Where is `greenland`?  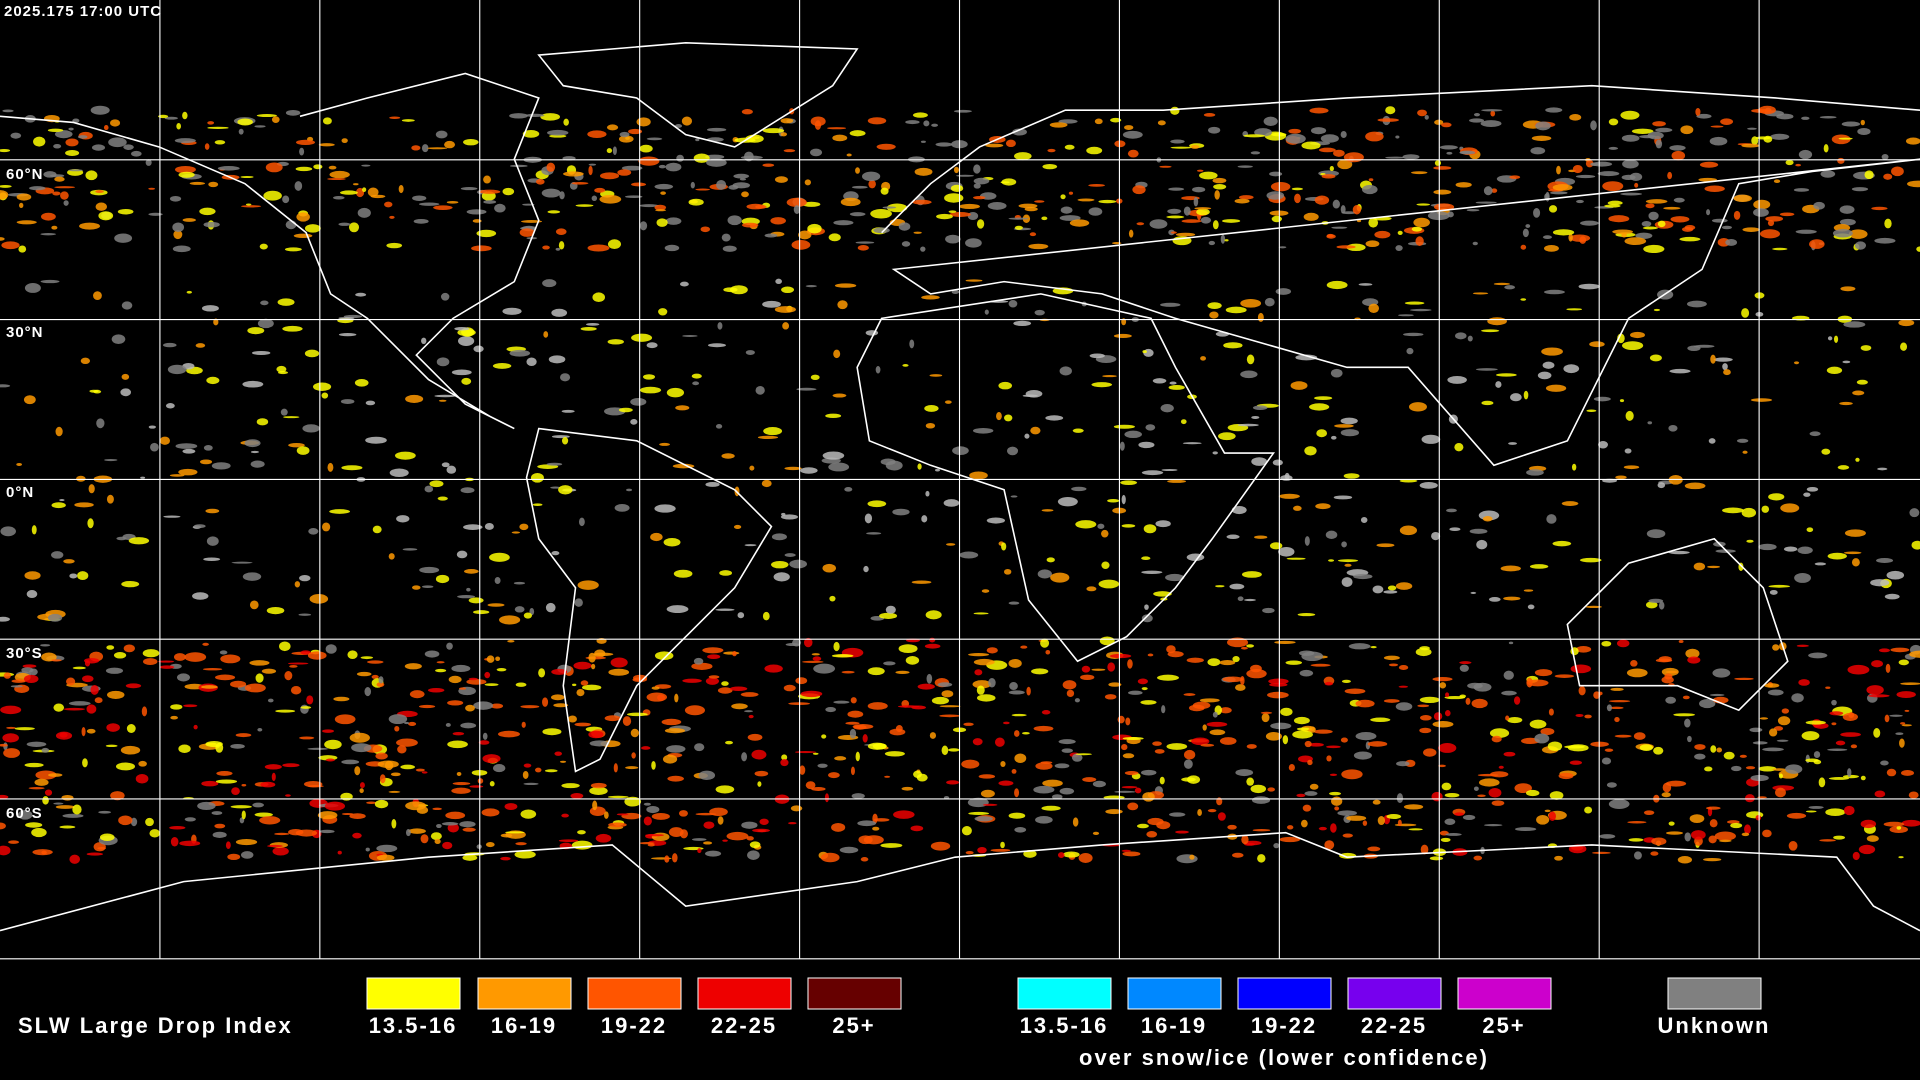 greenland is located at coordinates (698, 95).